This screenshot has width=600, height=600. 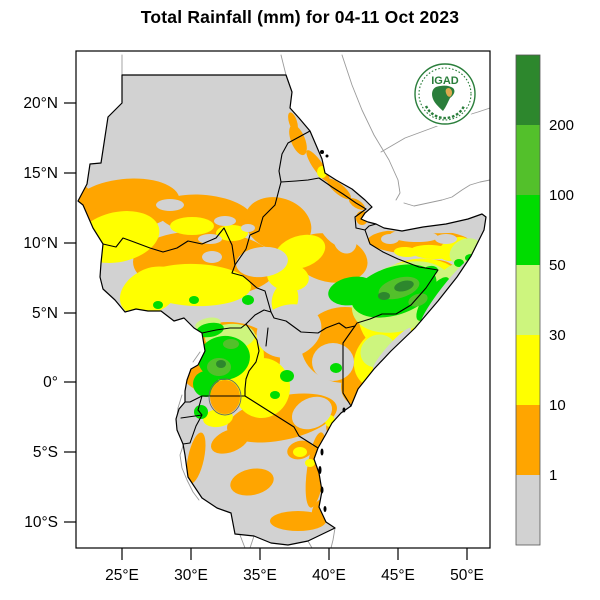 I want to click on islands, so click(x=332, y=331).